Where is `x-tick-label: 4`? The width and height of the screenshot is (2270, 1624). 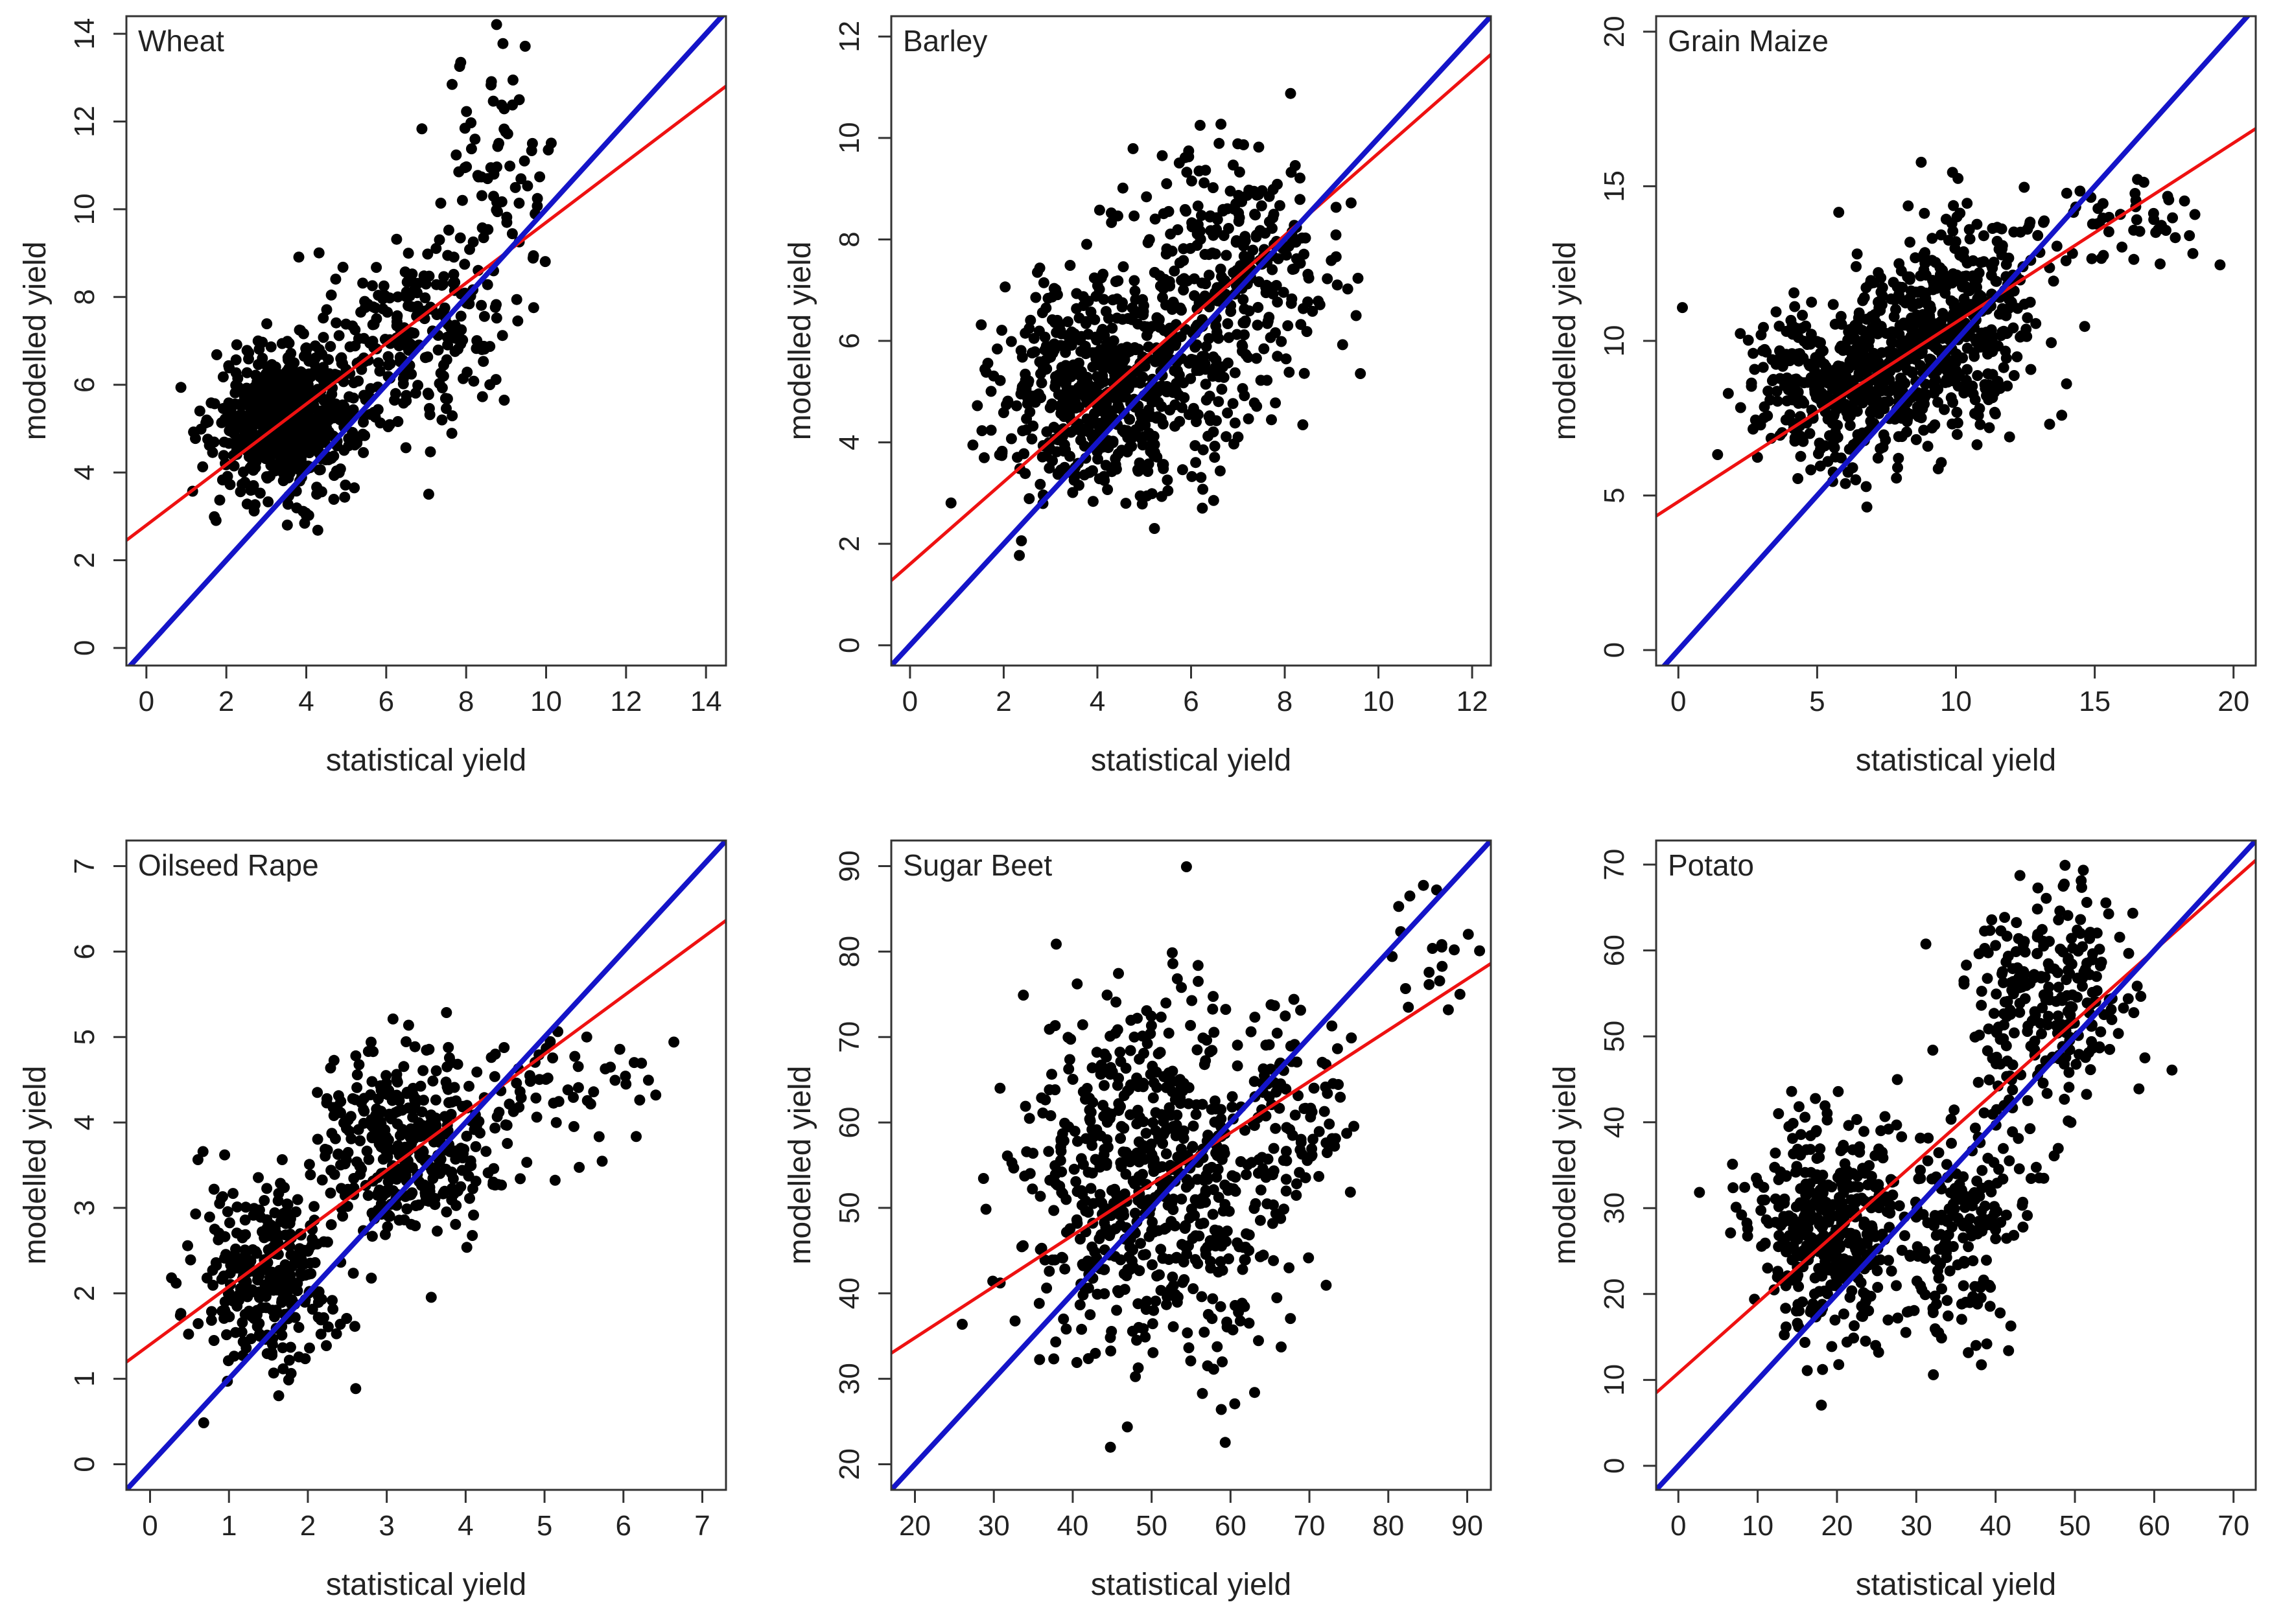 x-tick-label: 4 is located at coordinates (1097, 701).